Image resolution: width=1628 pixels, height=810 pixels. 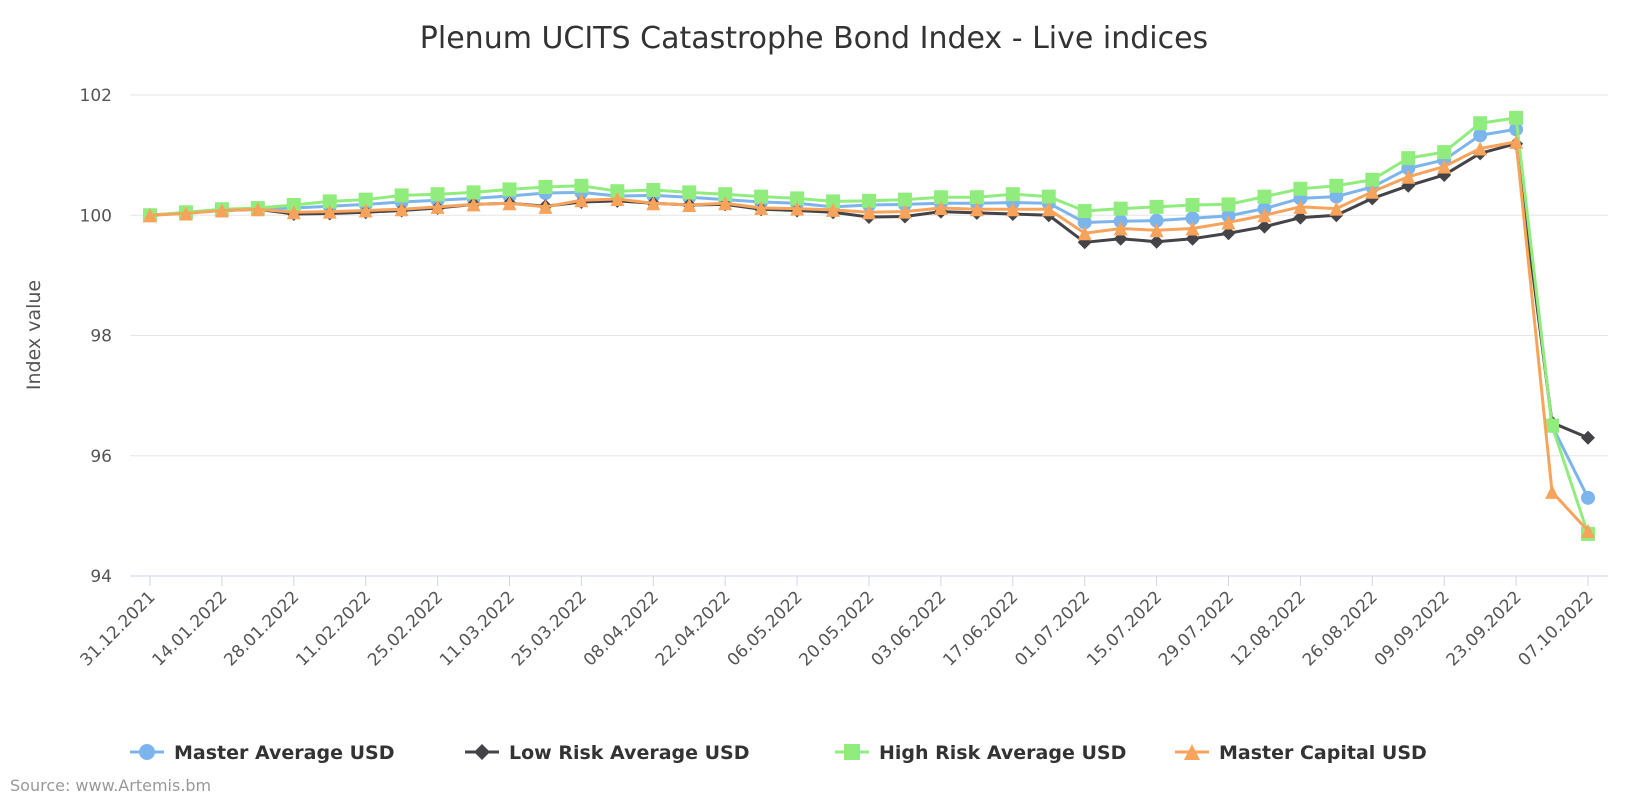 What do you see at coordinates (1556, 628) in the screenshot?
I see `x-tick-label: 07.10.2022` at bounding box center [1556, 628].